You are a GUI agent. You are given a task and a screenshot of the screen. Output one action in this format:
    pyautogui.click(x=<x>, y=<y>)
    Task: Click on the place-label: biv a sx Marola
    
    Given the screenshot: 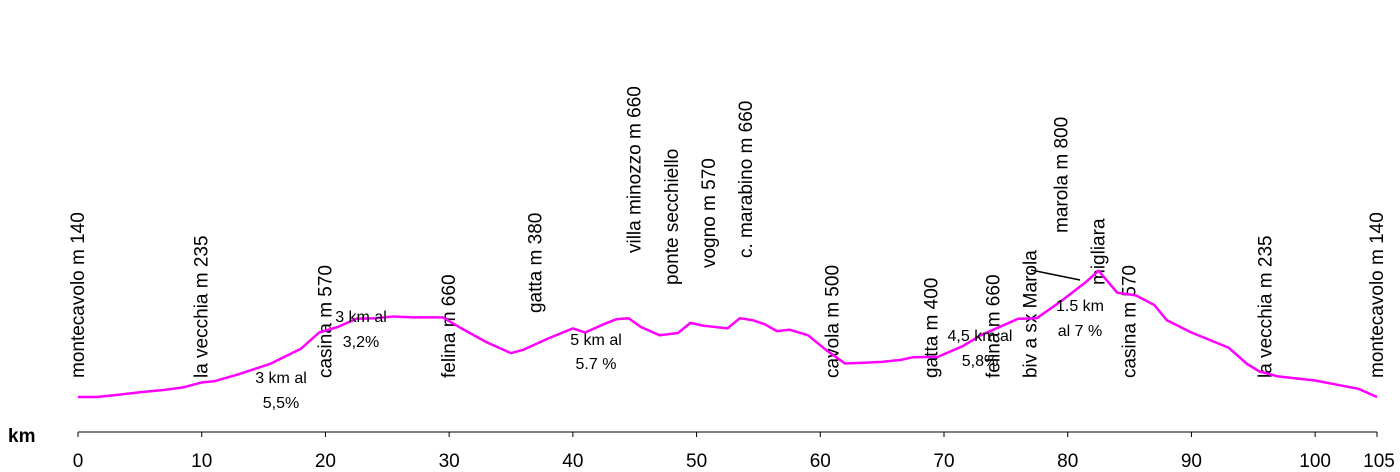 What is the action you would take?
    pyautogui.click(x=1031, y=314)
    